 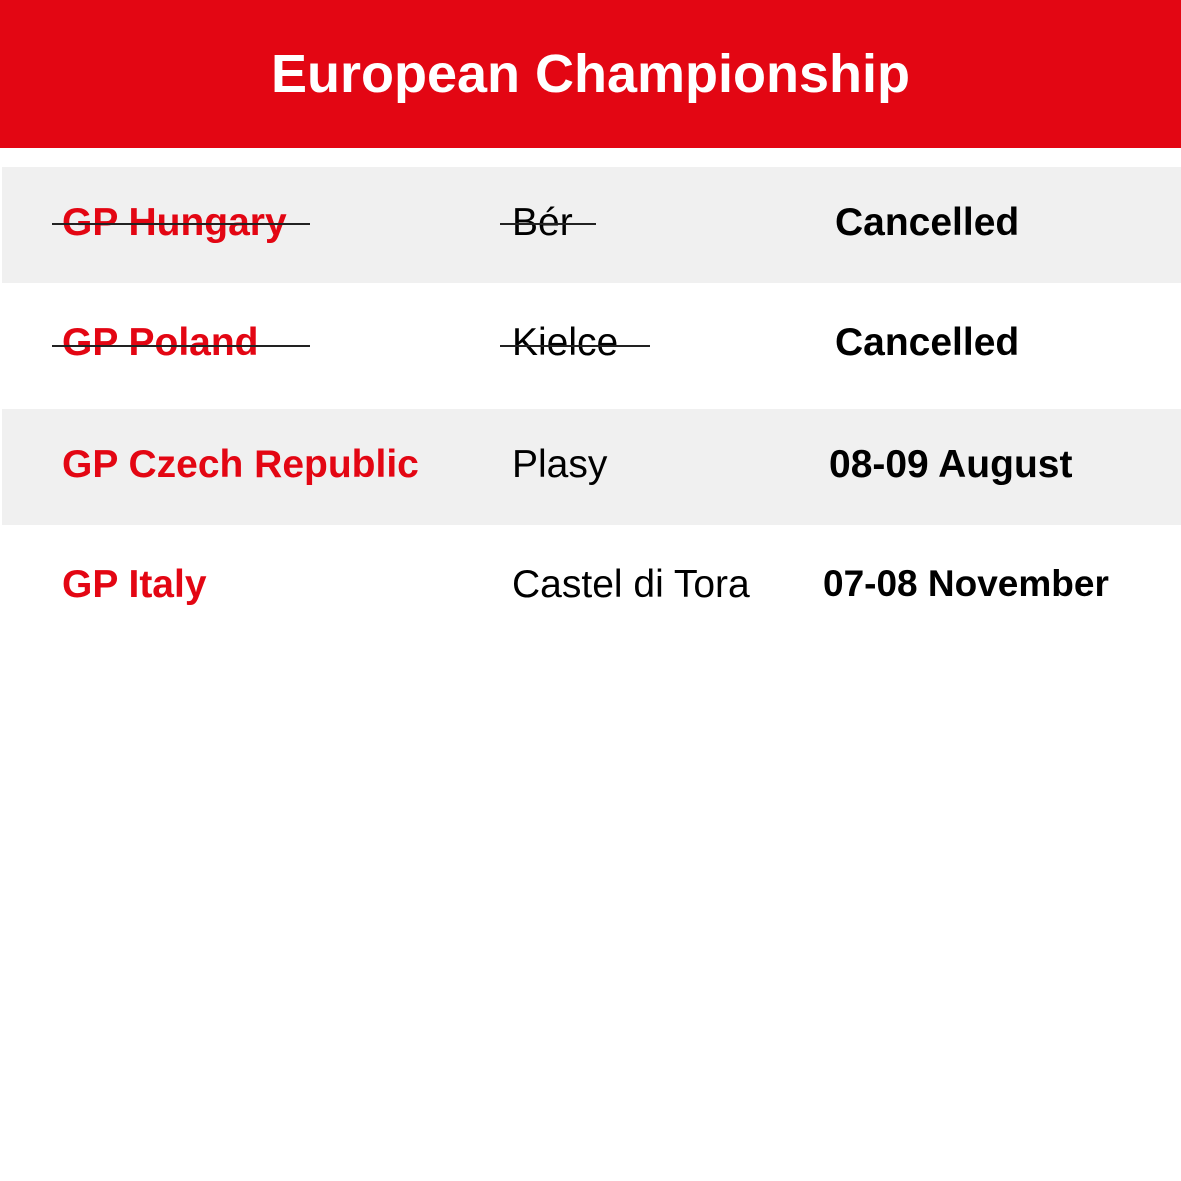 What do you see at coordinates (160, 342) in the screenshot?
I see `event-name: GP Poland` at bounding box center [160, 342].